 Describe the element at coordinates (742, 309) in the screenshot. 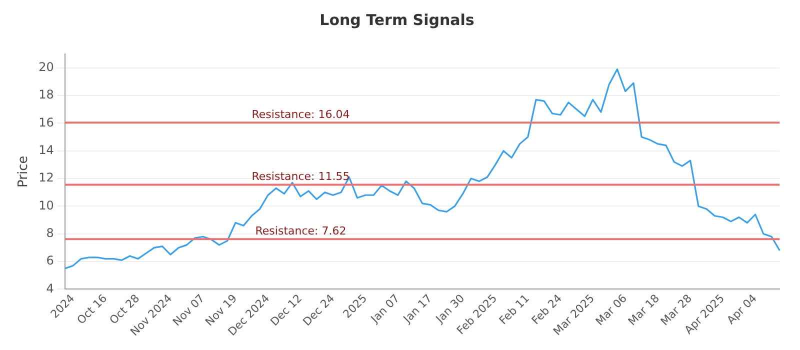

I see `x-tick-label: Apr 04` at that location.